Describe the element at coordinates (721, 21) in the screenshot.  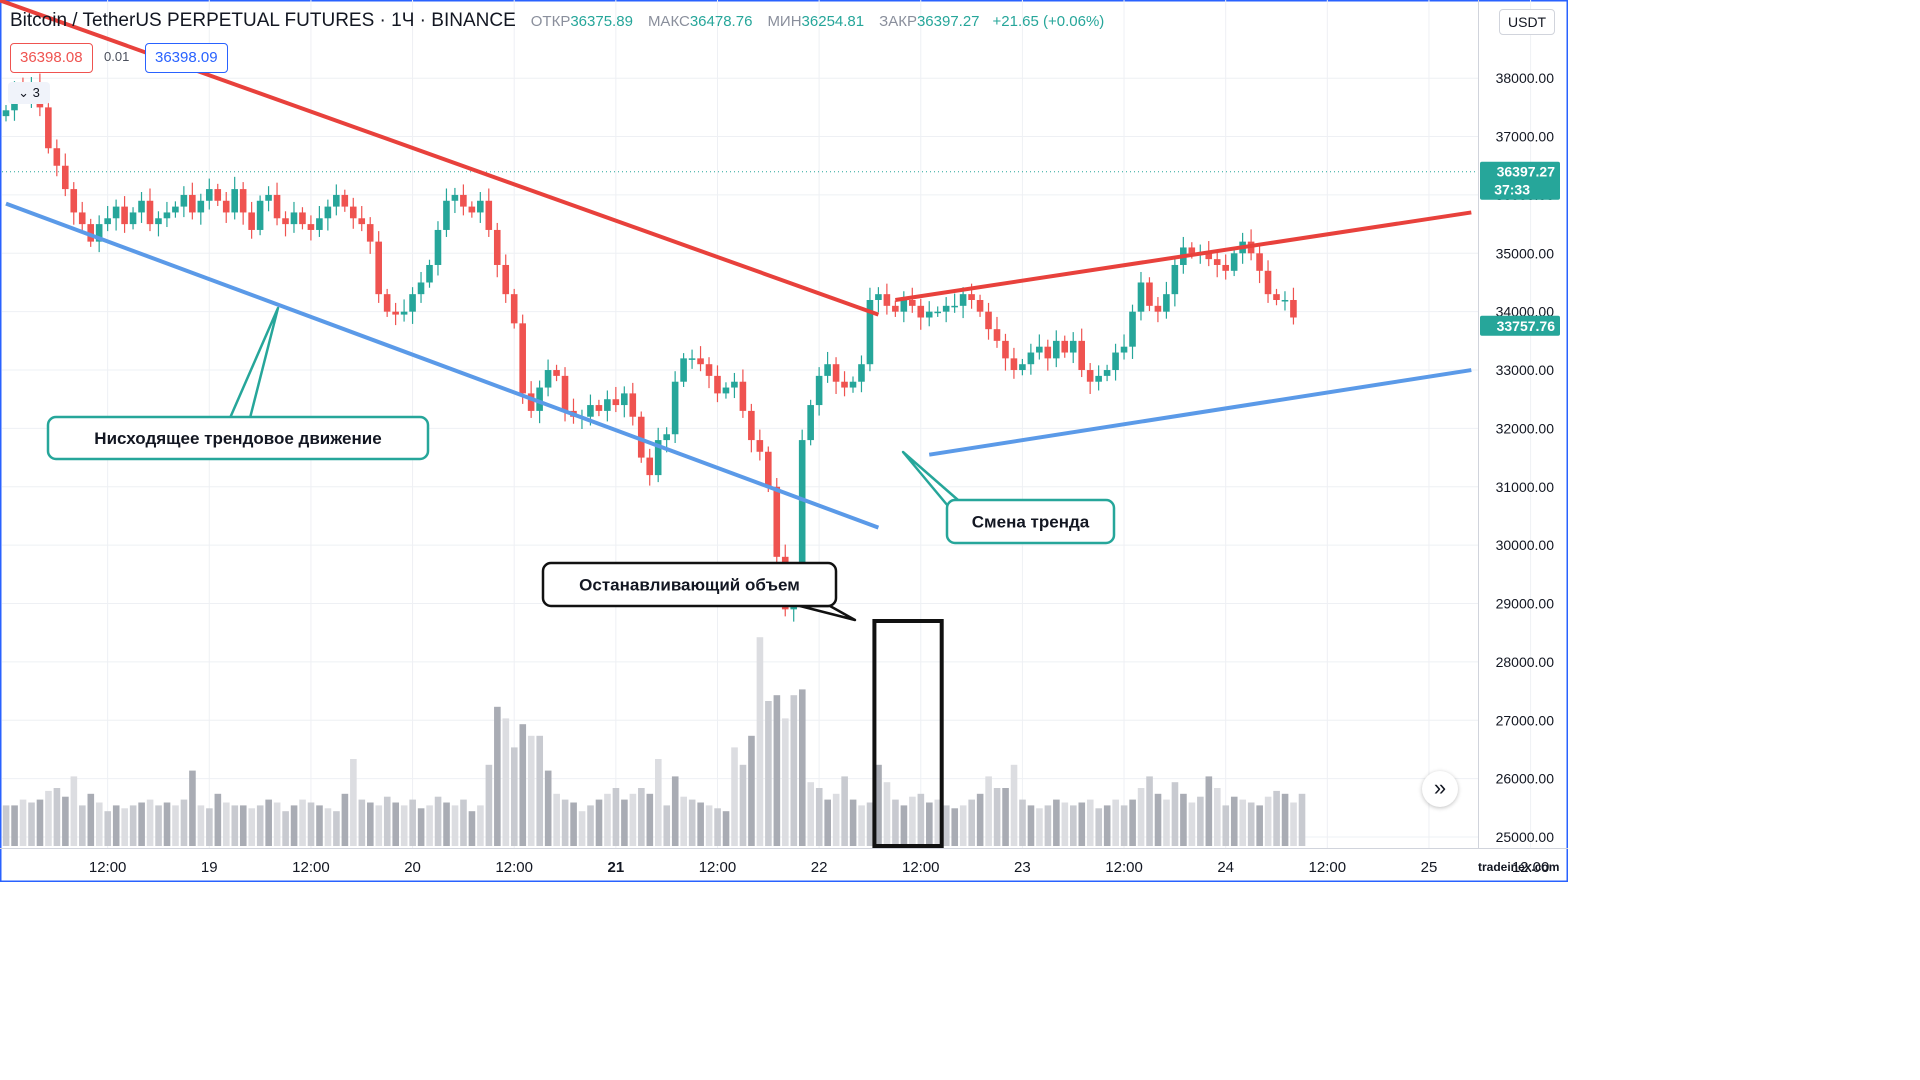
I see `high-value: 36478.76` at that location.